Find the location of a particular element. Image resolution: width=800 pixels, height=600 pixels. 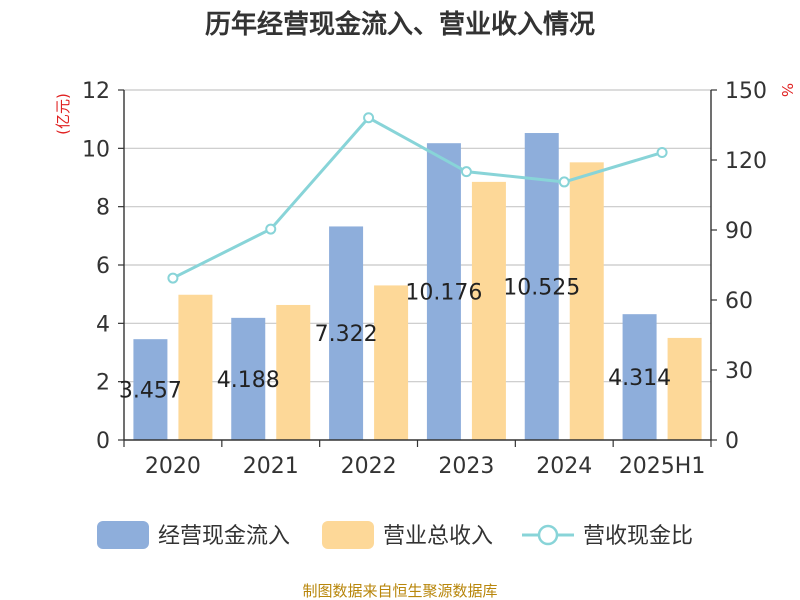

cash-inflow-data-label: 7.322 is located at coordinates (346, 334).